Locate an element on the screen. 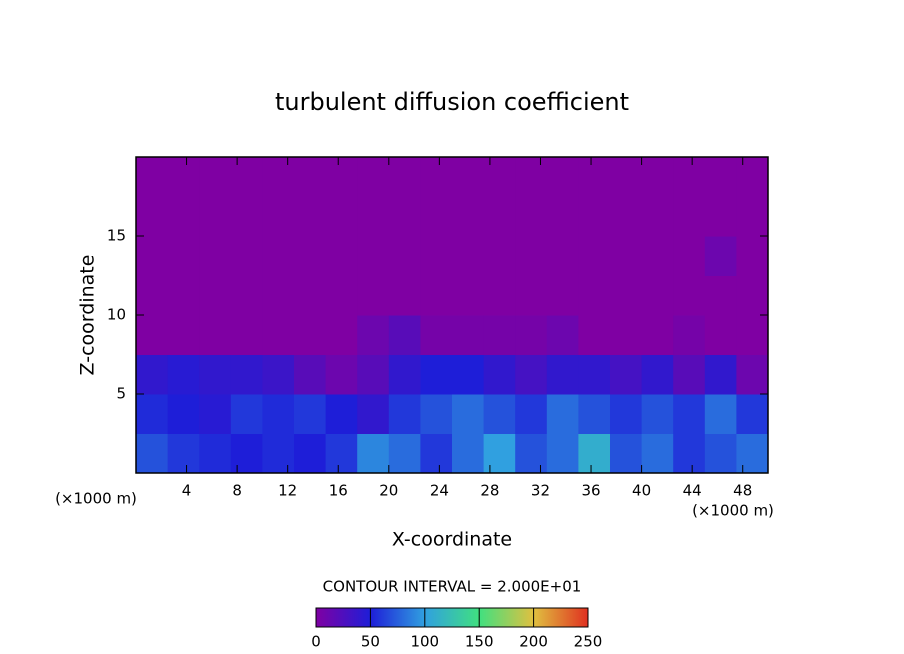 Image resolution: width=904 pixels, height=654 pixels. x-tick-label: 12 is located at coordinates (287, 491).